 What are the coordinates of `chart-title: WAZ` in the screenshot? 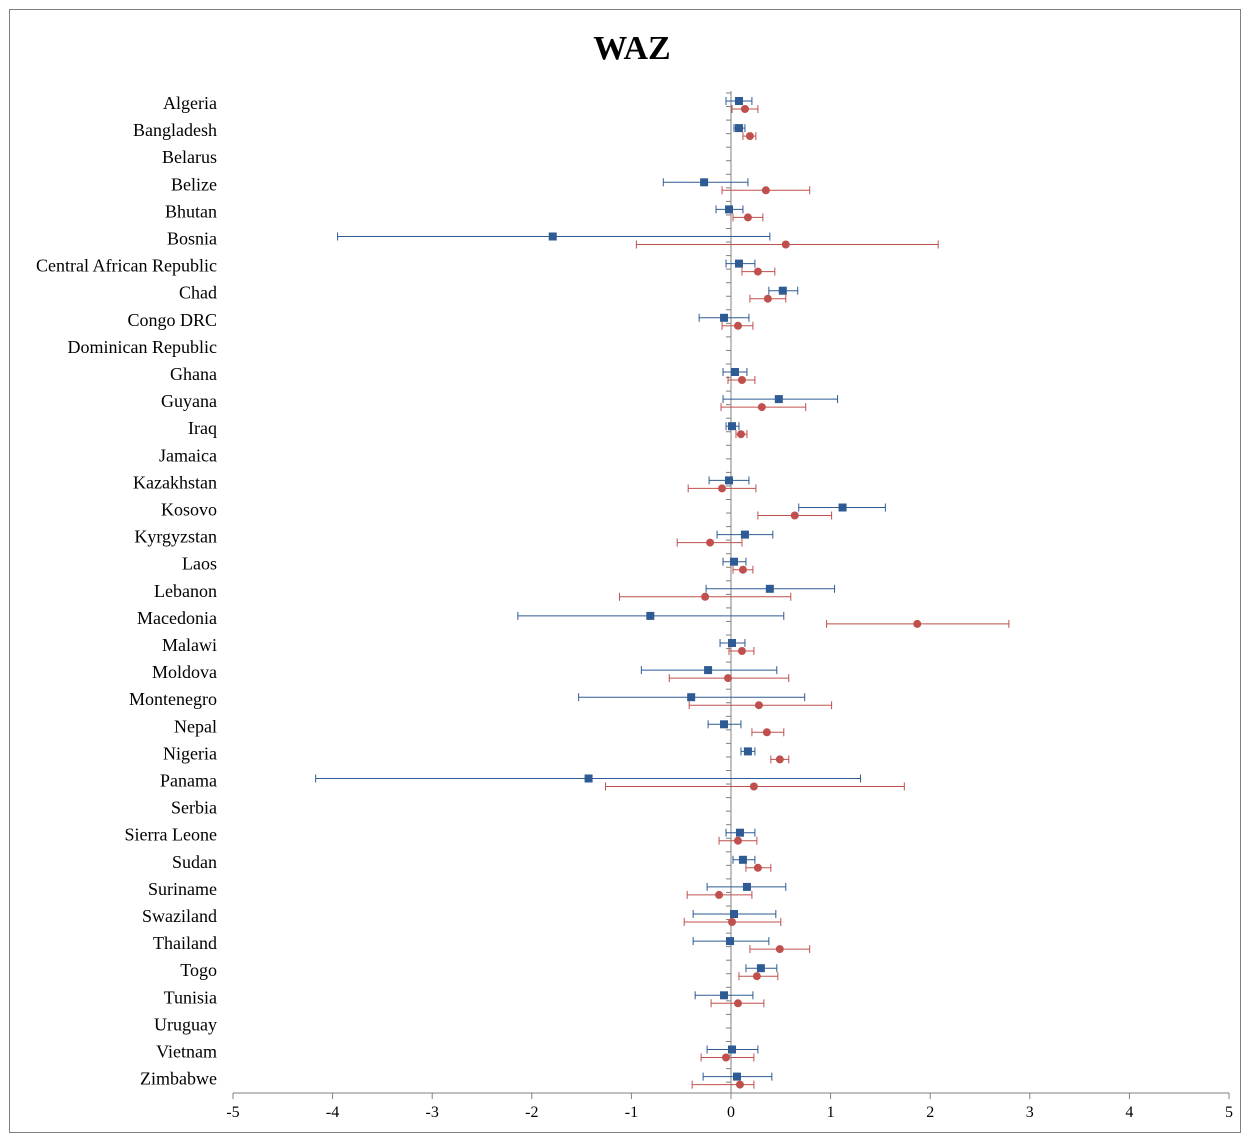 It's located at (631, 48).